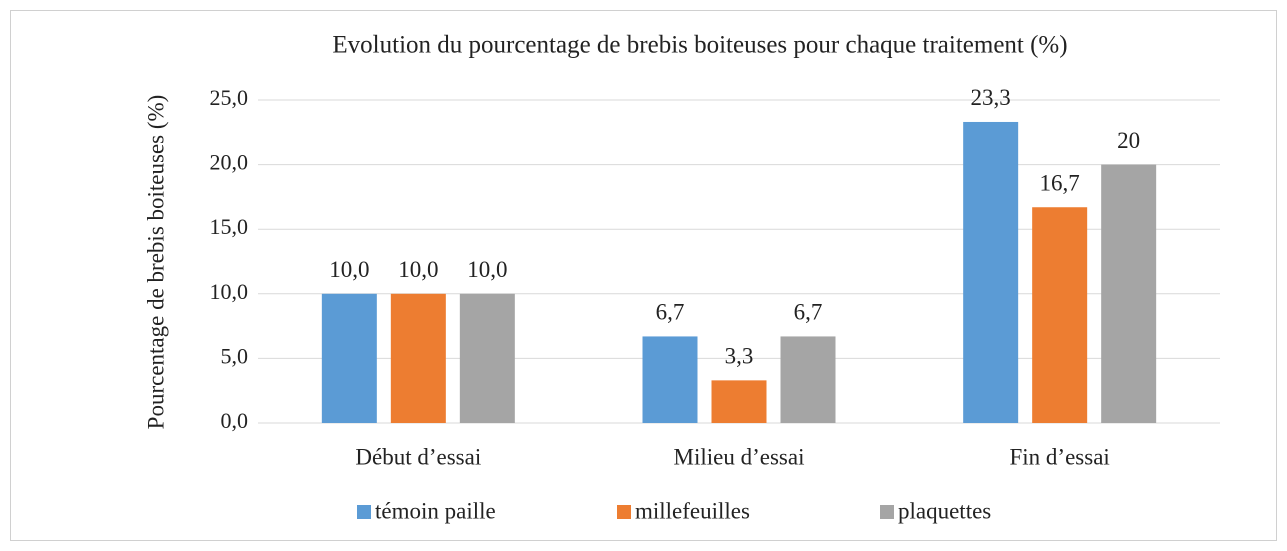 This screenshot has height=551, width=1287. Describe the element at coordinates (235, 420) in the screenshot. I see `y-tick-label: 0,0` at that location.